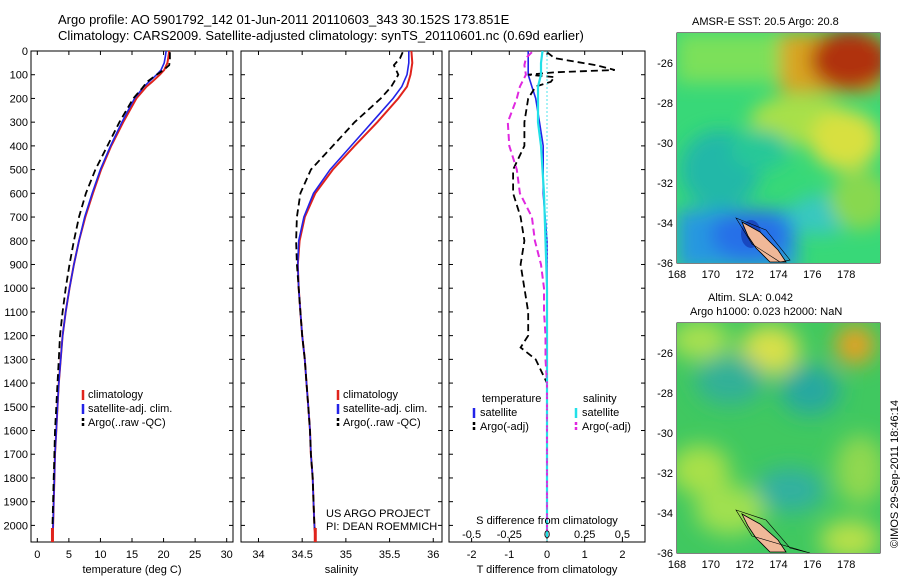 Image resolution: width=900 pixels, height=580 pixels. What do you see at coordinates (19, 194) in the screenshot?
I see `y-tick-label: 600` at bounding box center [19, 194].